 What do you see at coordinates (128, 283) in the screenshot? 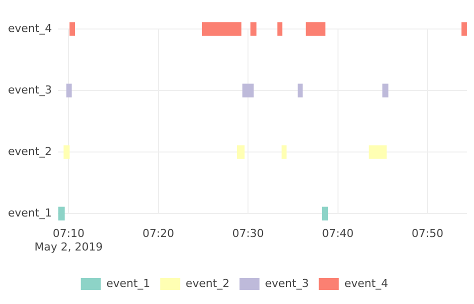
I see `legend-label: event_1` at bounding box center [128, 283].